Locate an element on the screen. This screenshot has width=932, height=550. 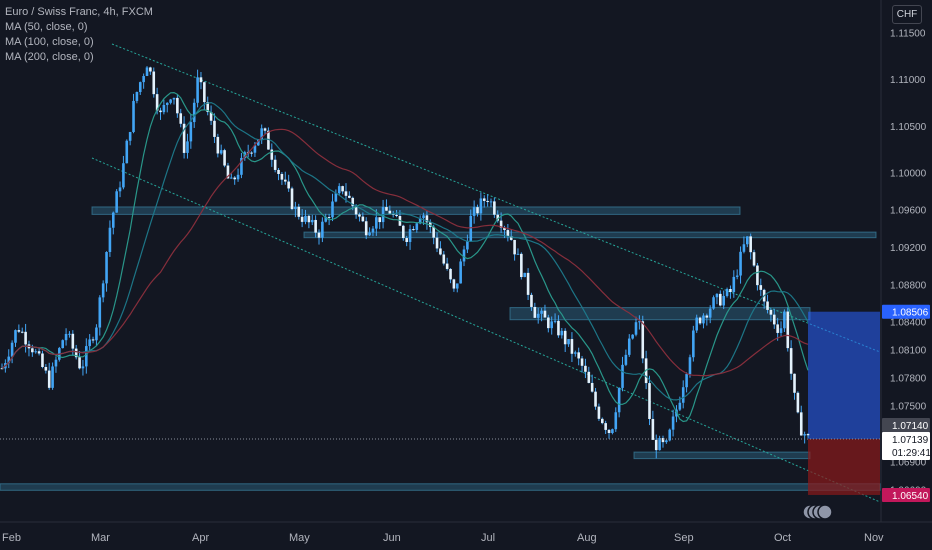
ma50-legend: MA (50, close, 0) is located at coordinates (46, 27).